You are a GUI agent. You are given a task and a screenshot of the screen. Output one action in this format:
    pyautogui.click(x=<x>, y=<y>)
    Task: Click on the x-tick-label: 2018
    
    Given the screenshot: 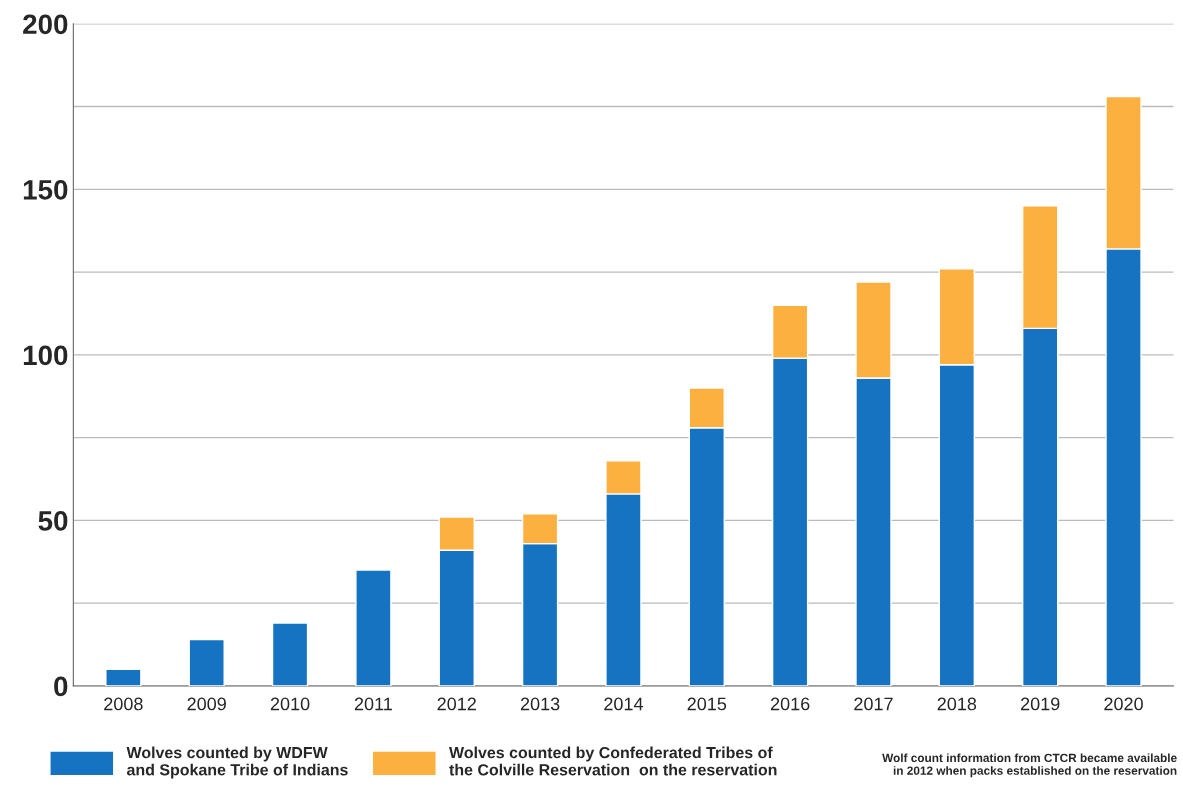 What is the action you would take?
    pyautogui.click(x=957, y=704)
    